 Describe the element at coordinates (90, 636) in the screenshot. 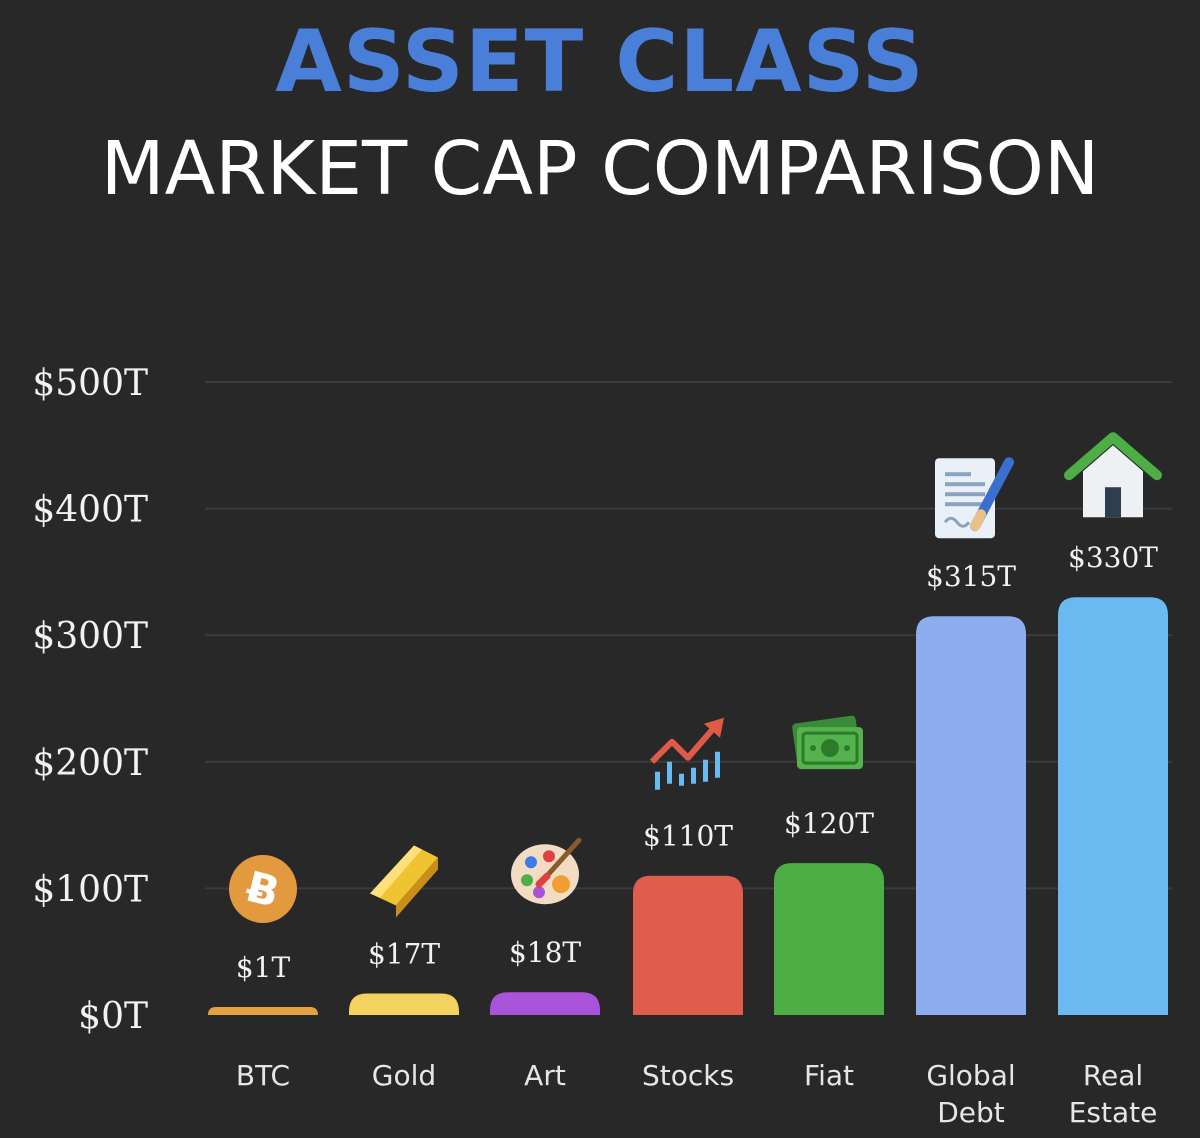

I see `y-tick-label: $300T` at that location.